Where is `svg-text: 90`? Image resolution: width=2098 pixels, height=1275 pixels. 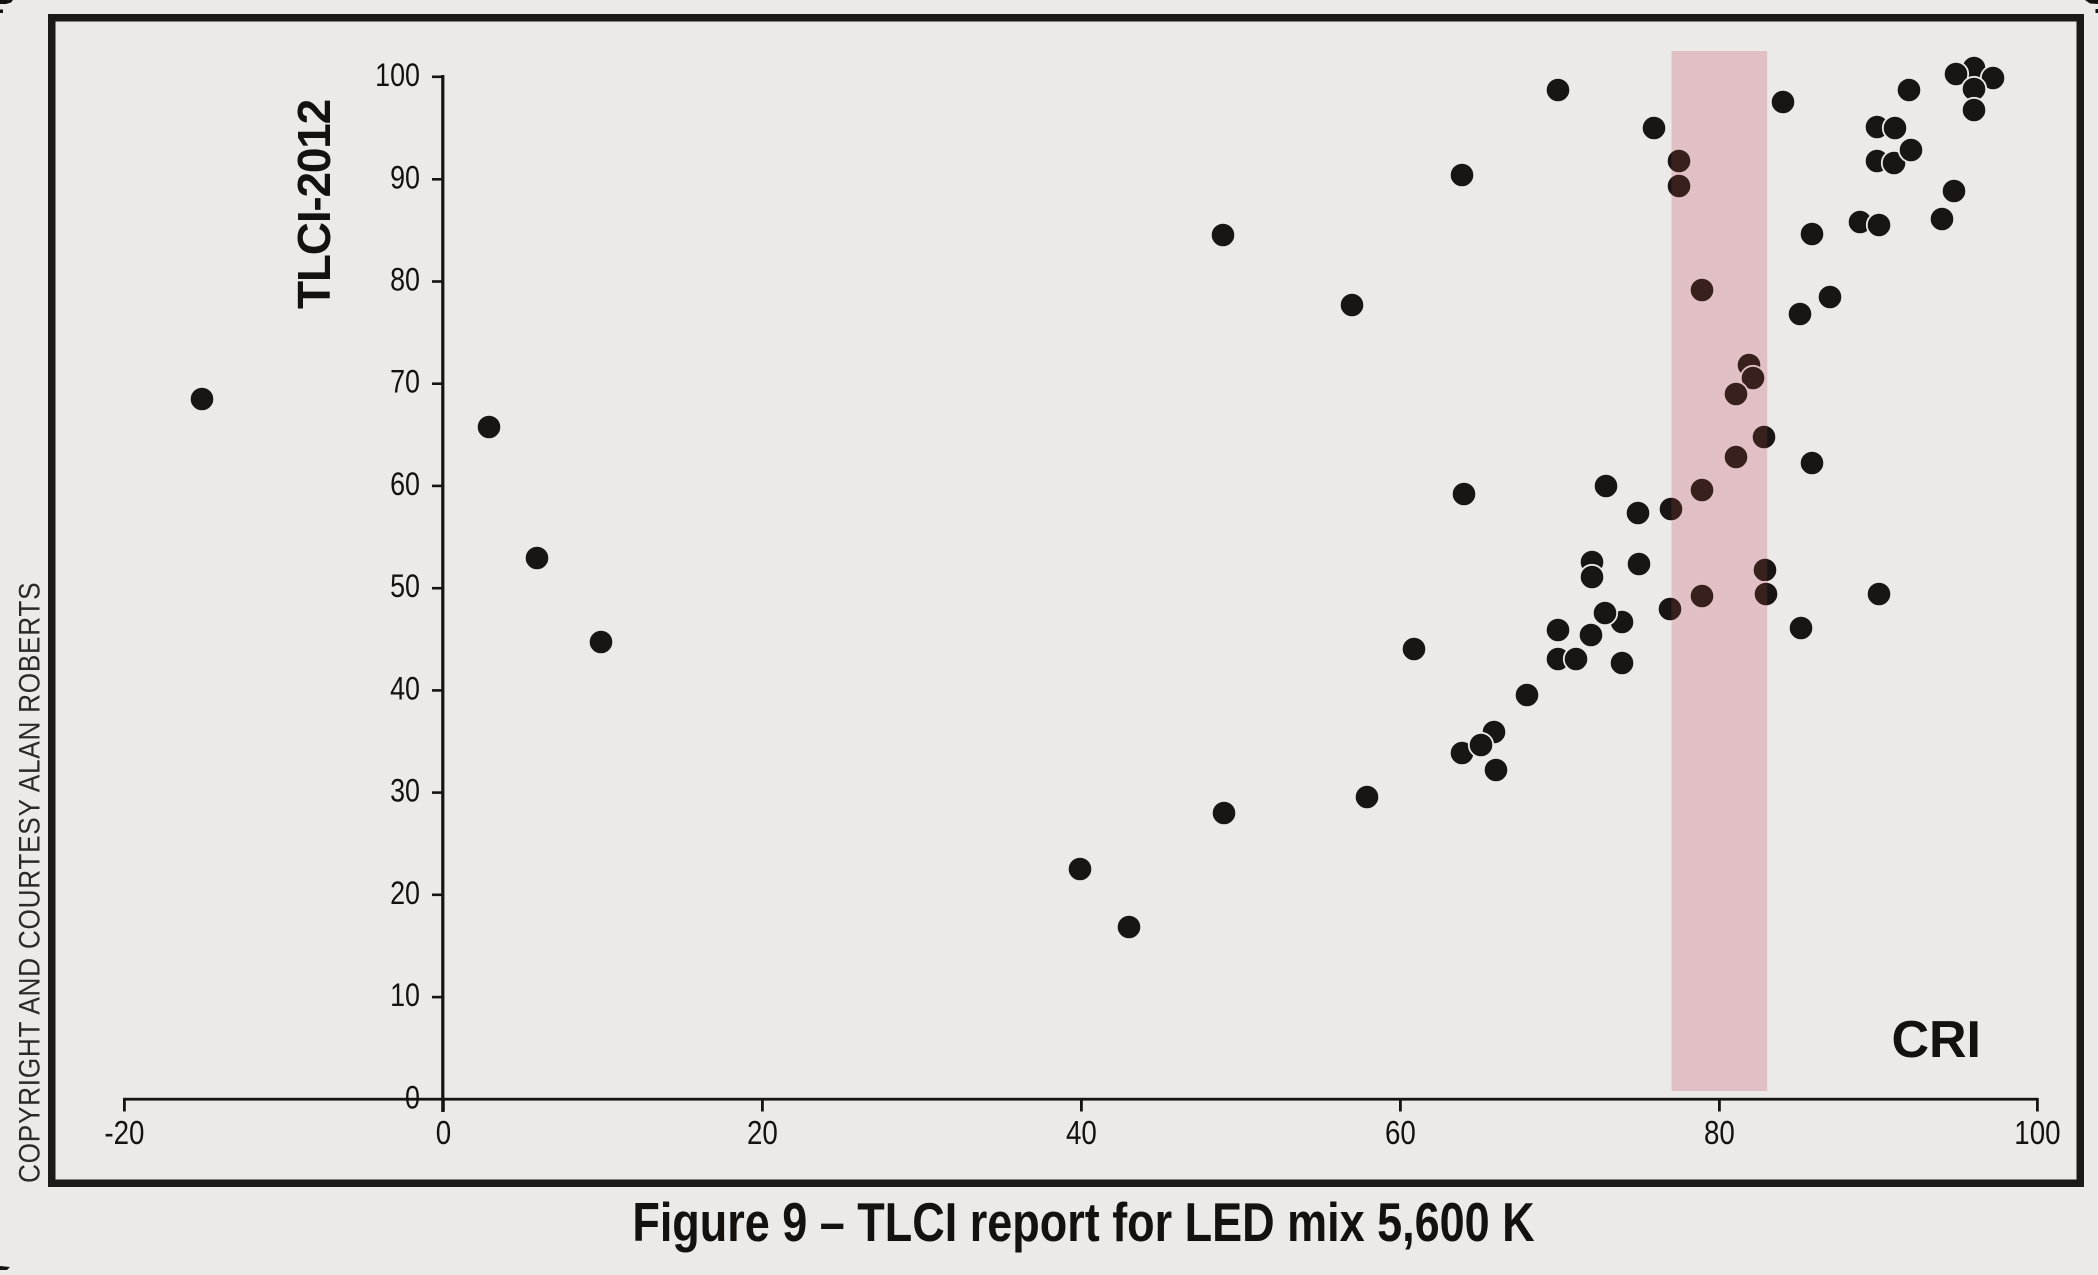 svg-text: 90 is located at coordinates (405, 178).